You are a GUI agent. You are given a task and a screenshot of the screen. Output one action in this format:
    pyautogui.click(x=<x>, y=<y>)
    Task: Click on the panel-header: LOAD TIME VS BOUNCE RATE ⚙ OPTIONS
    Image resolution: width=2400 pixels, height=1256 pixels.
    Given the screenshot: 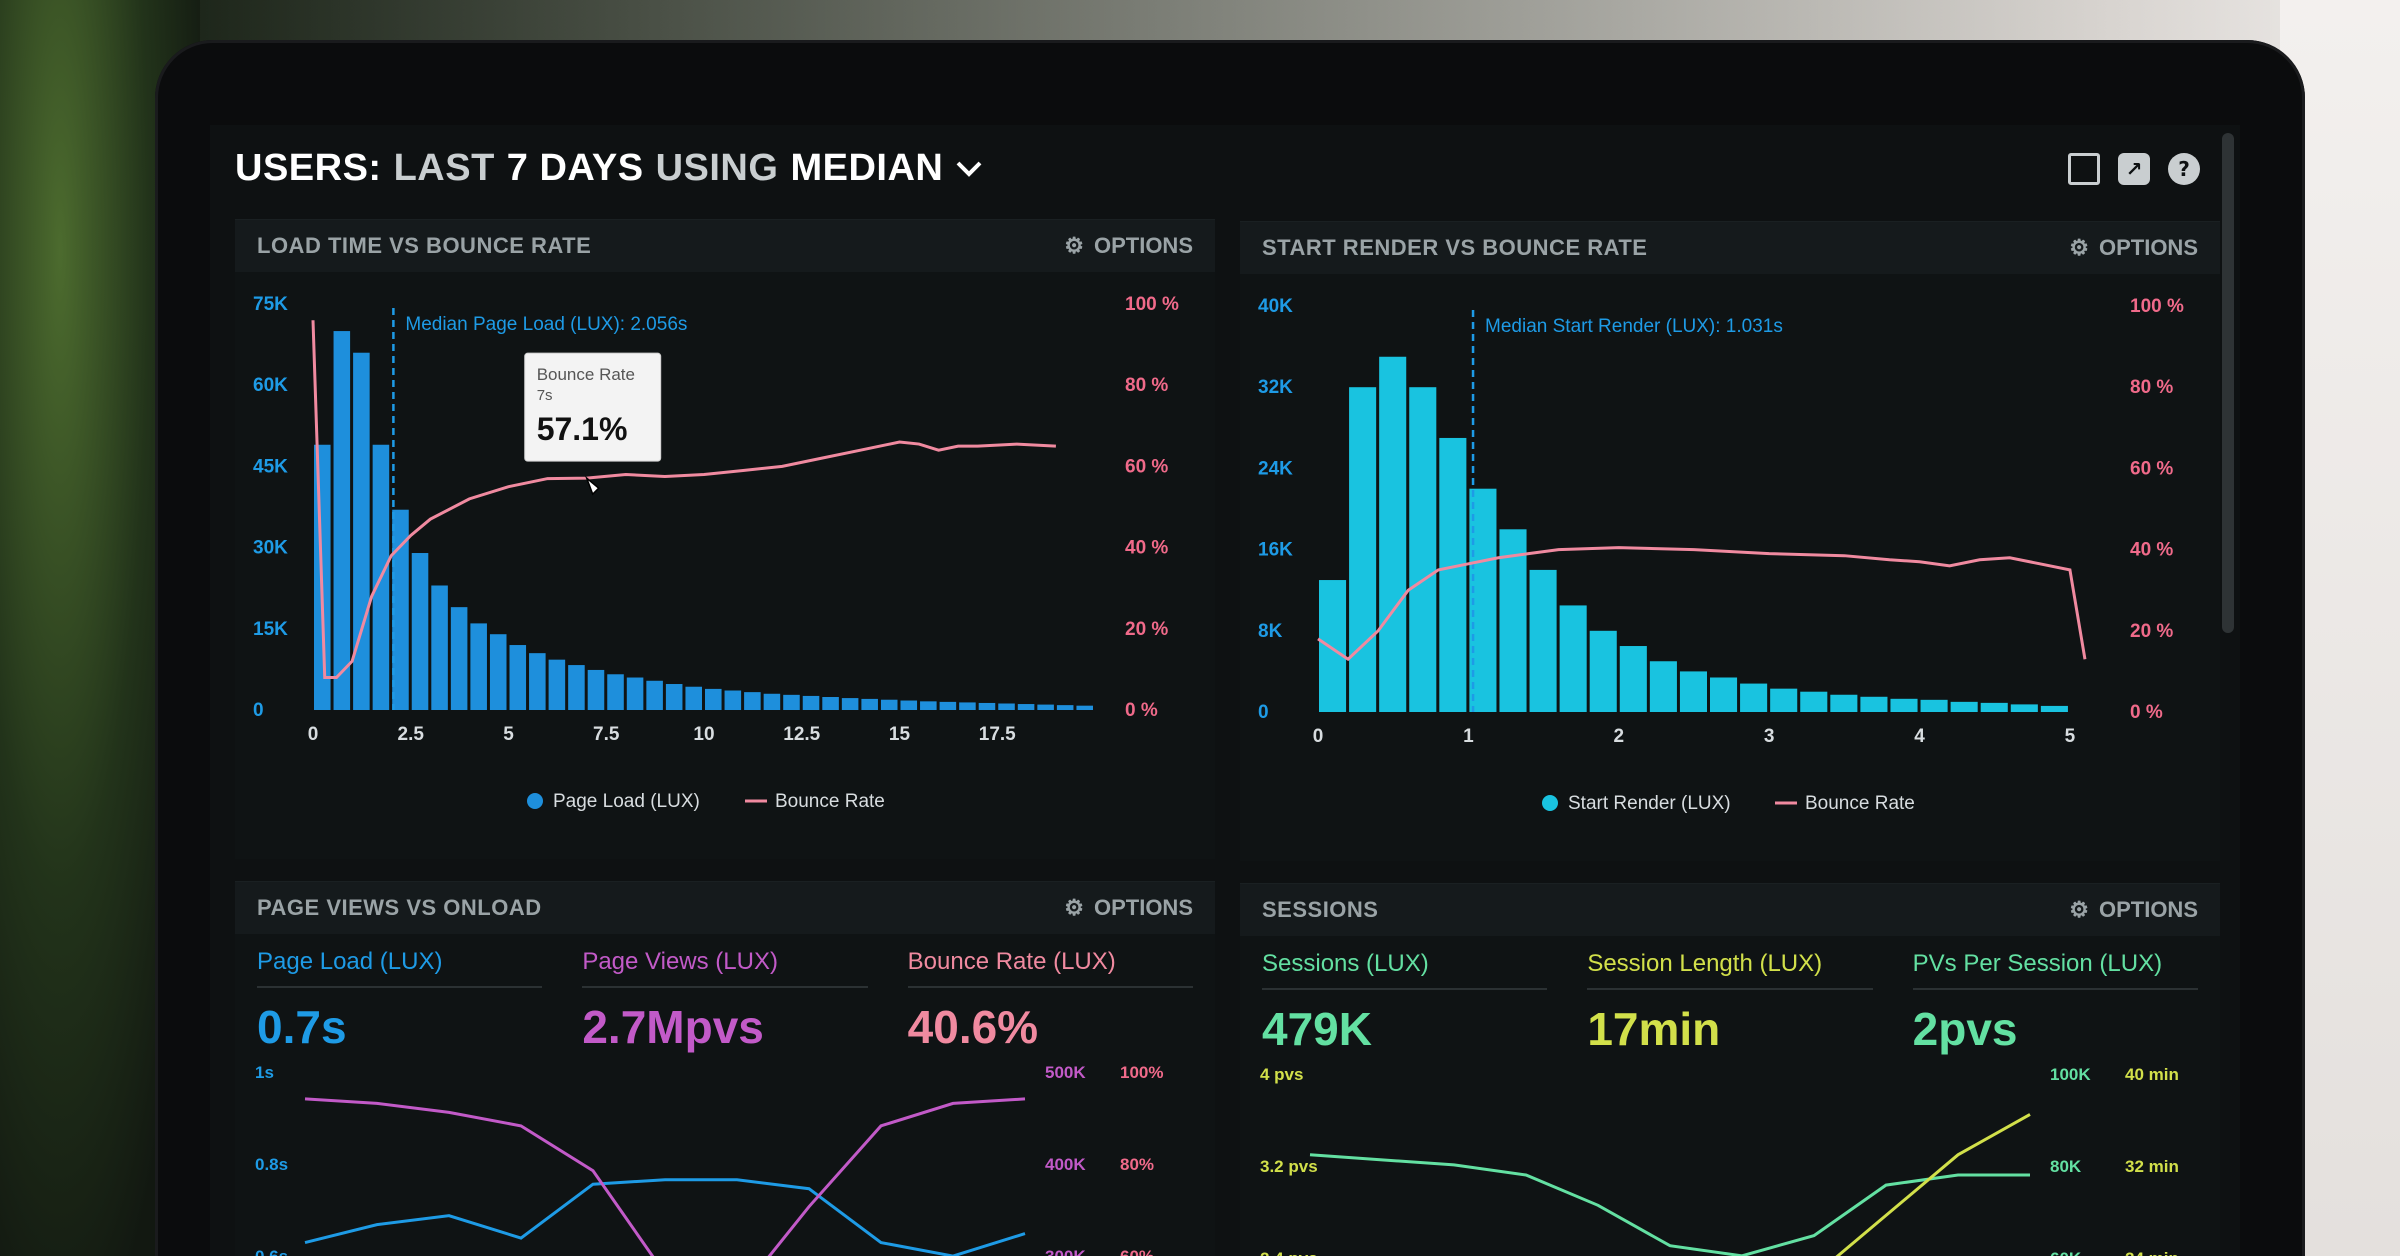 What is the action you would take?
    pyautogui.click(x=725, y=246)
    